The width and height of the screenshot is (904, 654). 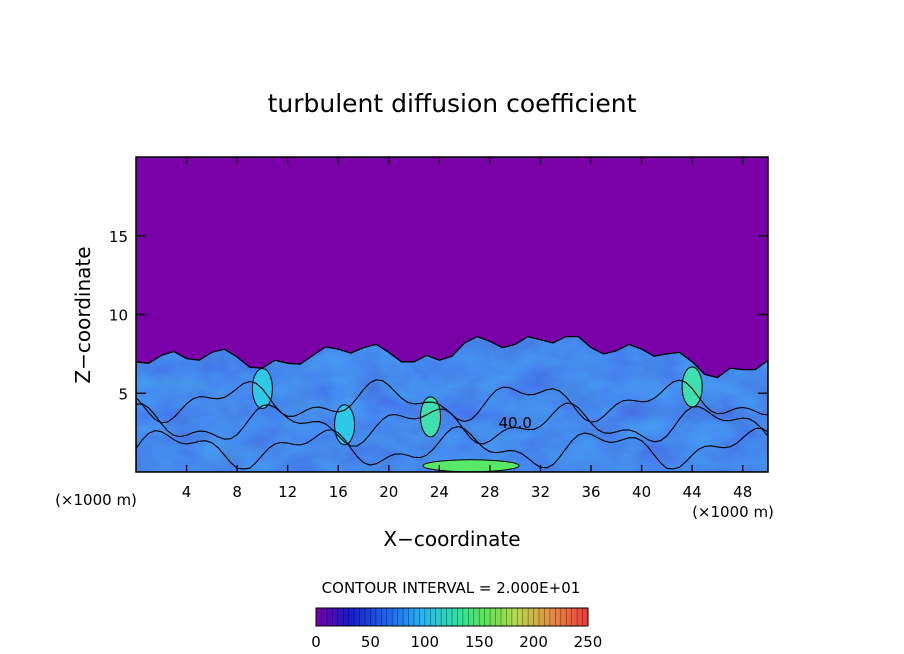 What do you see at coordinates (424, 642) in the screenshot?
I see `colorbar-tick-label: 100` at bounding box center [424, 642].